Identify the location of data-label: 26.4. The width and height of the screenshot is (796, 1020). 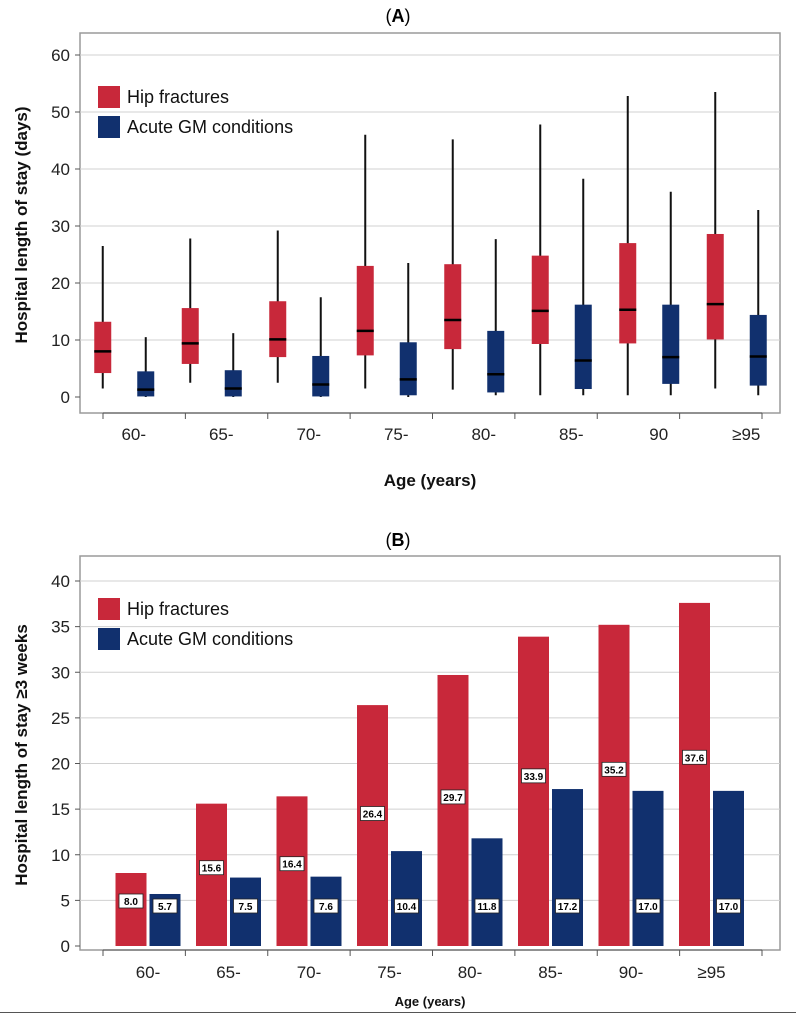
(373, 815).